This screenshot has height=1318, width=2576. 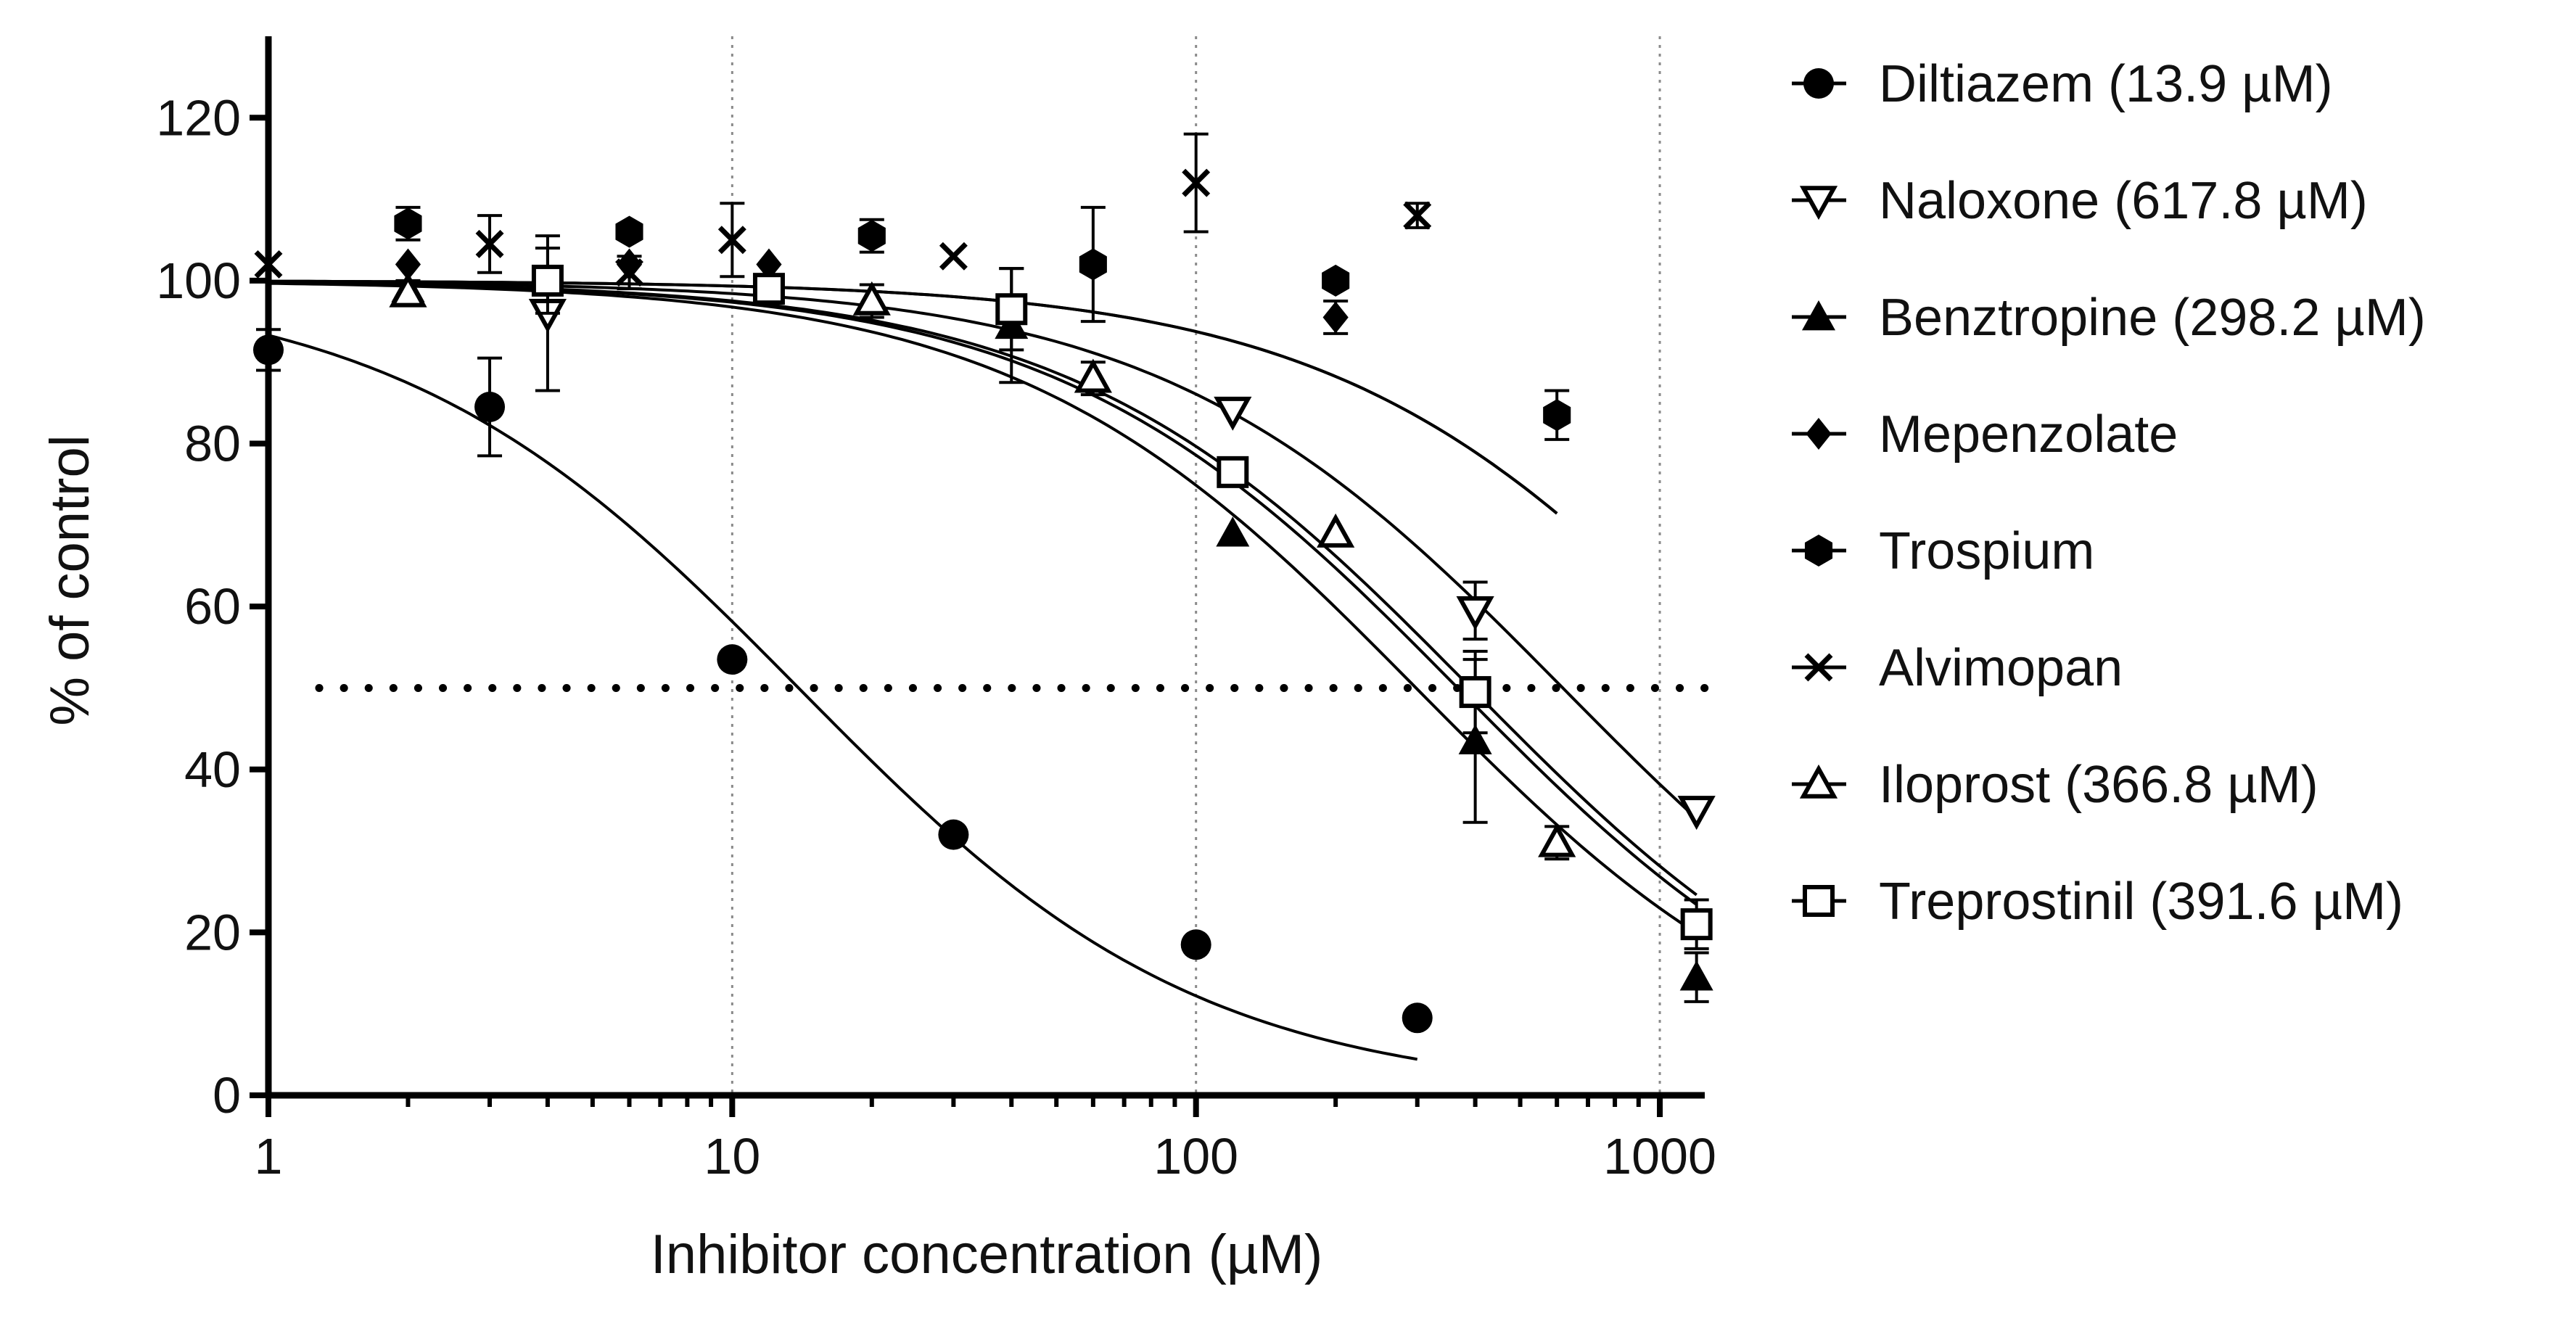 I want to click on y-tick-label: 40, so click(x=212, y=769).